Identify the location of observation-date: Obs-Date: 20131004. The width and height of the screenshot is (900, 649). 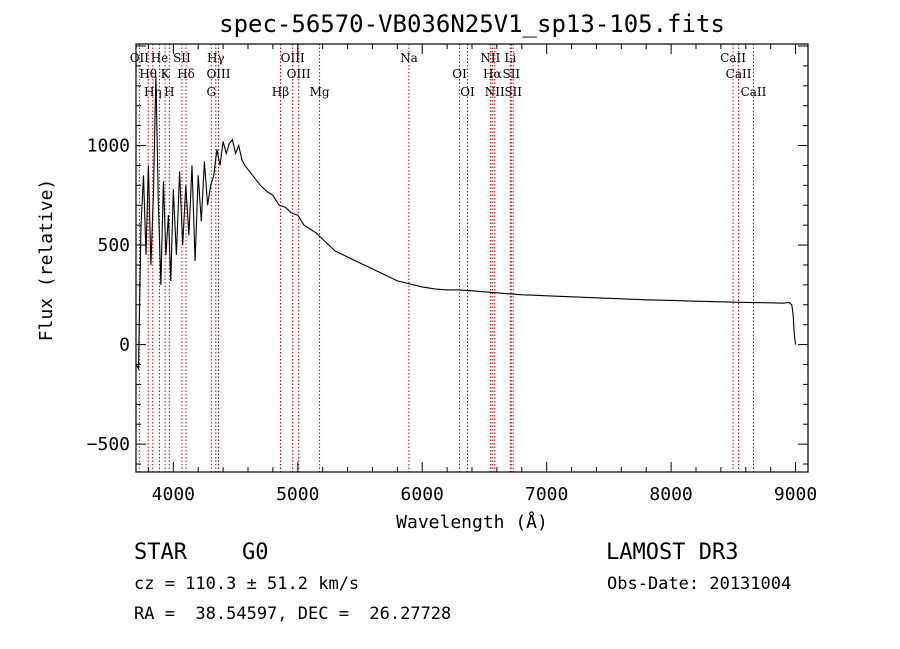
(699, 584).